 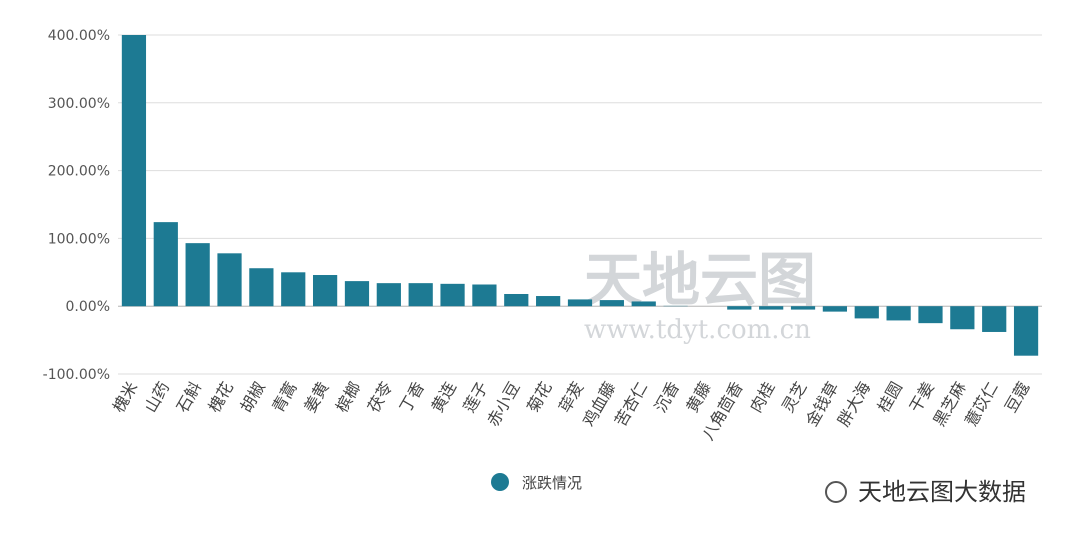 I want to click on x-tick-label: 石斛, so click(x=189, y=397).